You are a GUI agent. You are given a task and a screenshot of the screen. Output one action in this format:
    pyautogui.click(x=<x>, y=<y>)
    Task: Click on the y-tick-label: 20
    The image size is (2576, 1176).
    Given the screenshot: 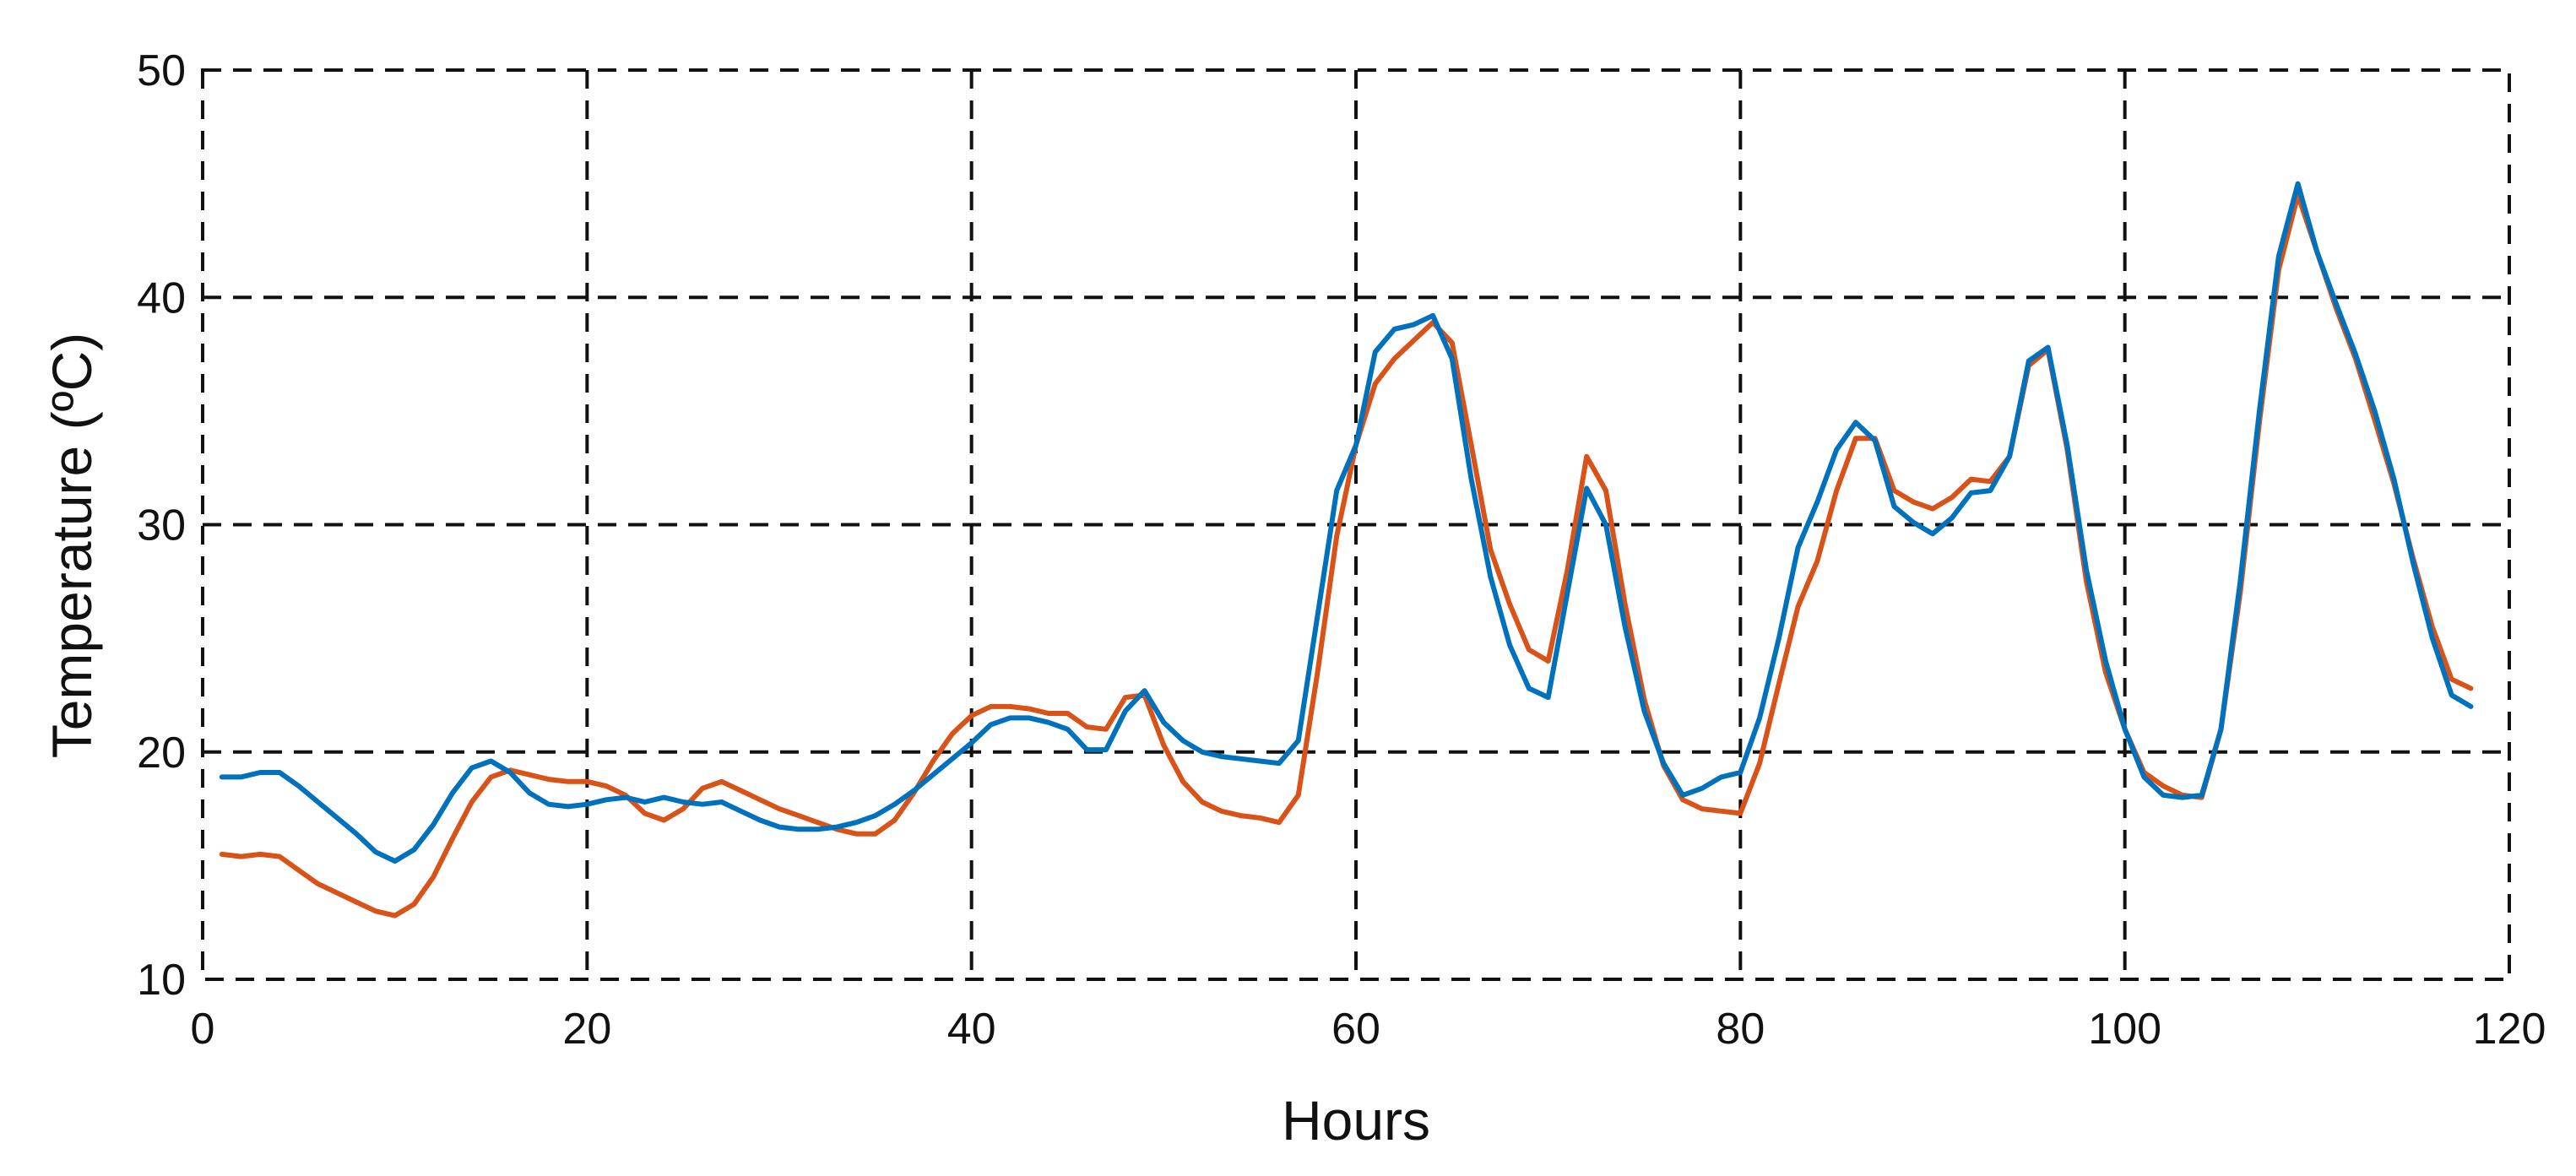 What is the action you would take?
    pyautogui.click(x=162, y=753)
    